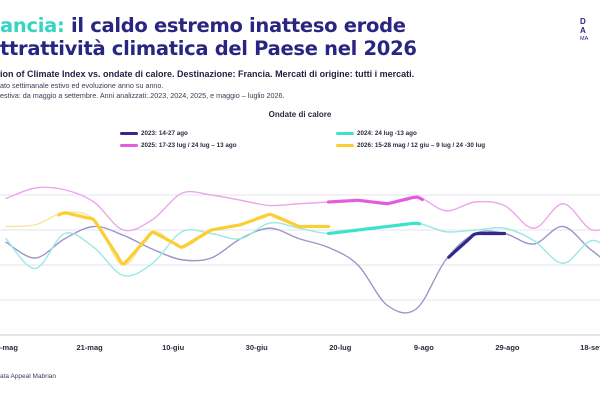  Describe the element at coordinates (257, 347) in the screenshot. I see `x-tick-label-3: 30-giu` at that location.